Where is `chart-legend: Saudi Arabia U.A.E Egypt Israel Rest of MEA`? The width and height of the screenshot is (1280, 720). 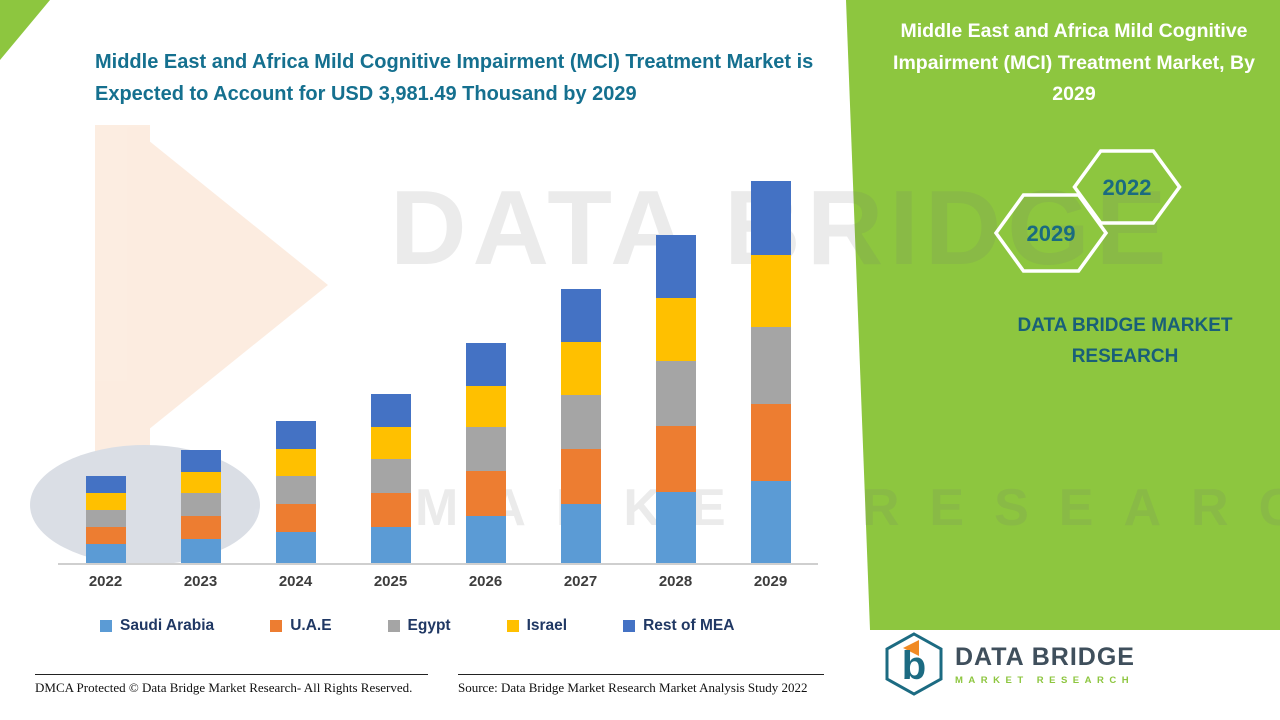 chart-legend: Saudi Arabia U.A.E Egypt Israel Rest of MEA is located at coordinates (417, 626).